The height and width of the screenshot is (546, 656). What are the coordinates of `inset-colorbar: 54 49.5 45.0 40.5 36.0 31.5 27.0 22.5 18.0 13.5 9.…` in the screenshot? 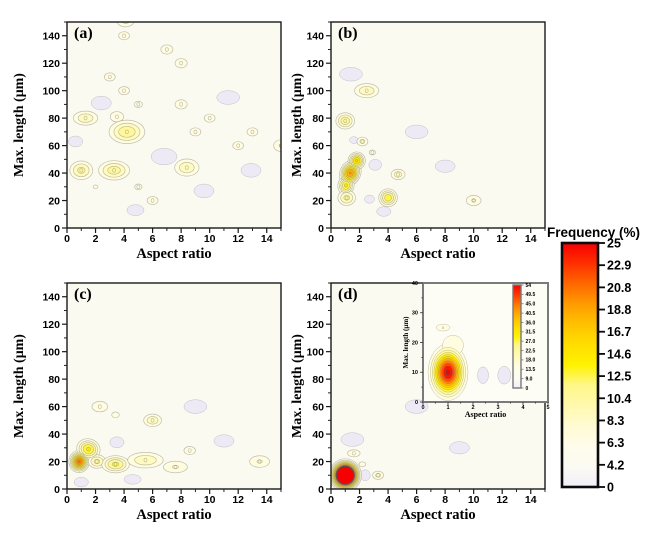 It's located at (524, 337).